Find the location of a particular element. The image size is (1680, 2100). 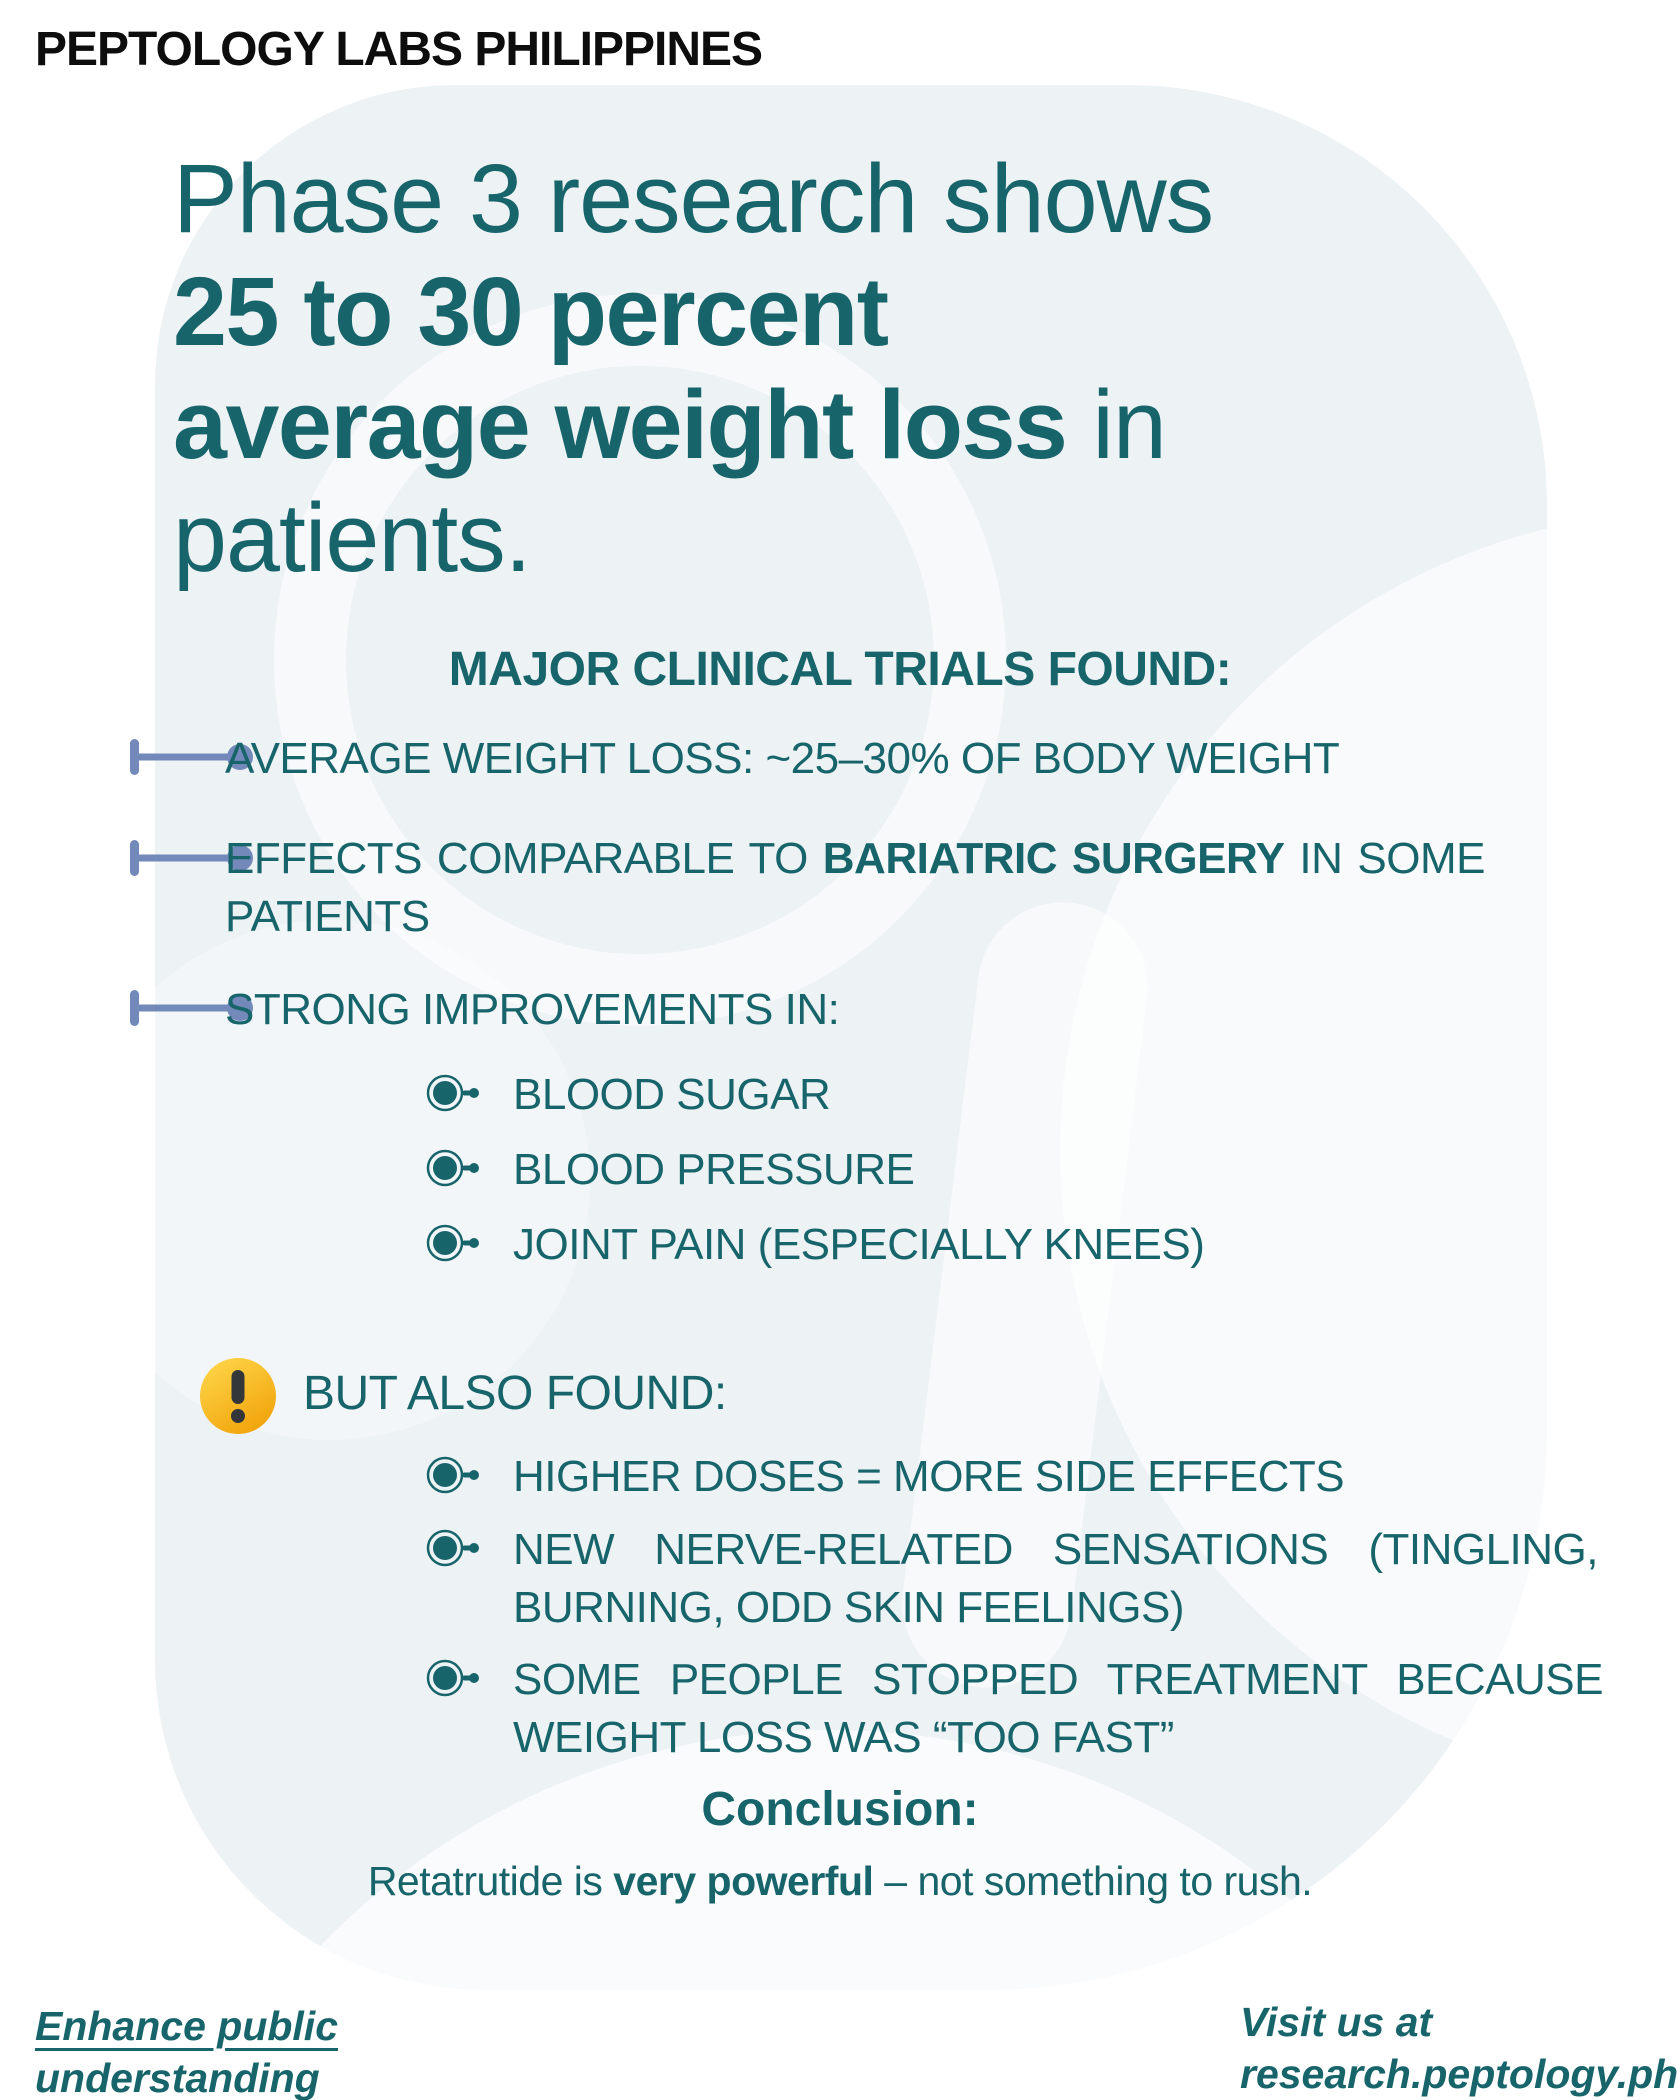

finding-item-improvements: STRONG IMPROVEMENTS IN: is located at coordinates (532, 1009).